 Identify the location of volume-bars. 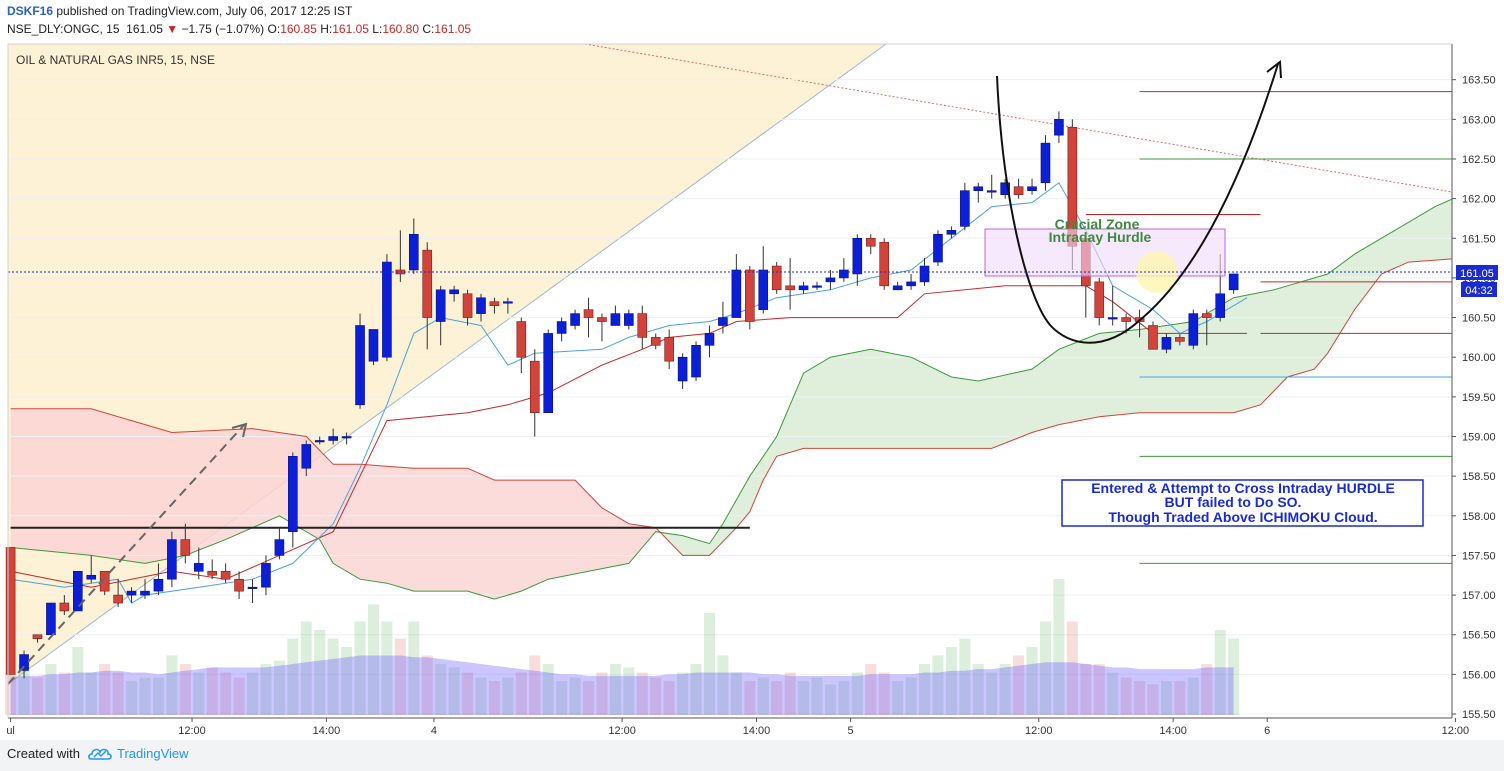
(622, 647).